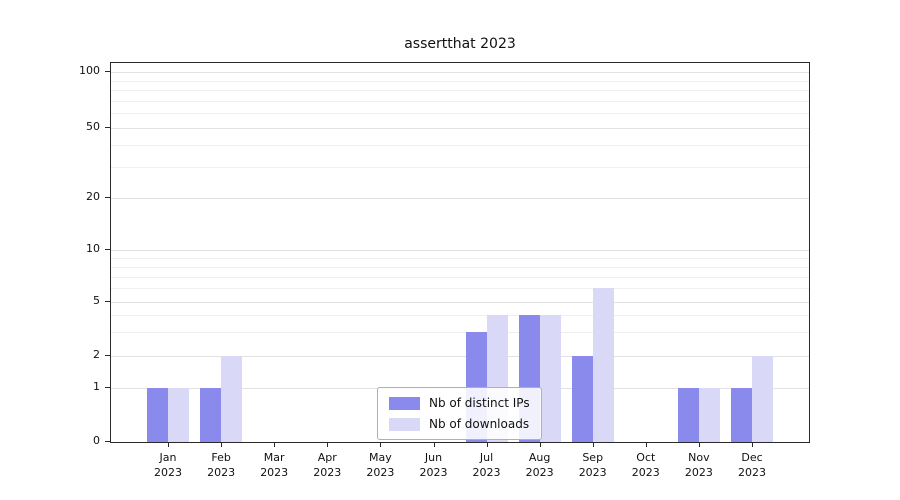 The width and height of the screenshot is (900, 500). Describe the element at coordinates (646, 445) in the screenshot. I see `xtick-mark-oct` at that location.